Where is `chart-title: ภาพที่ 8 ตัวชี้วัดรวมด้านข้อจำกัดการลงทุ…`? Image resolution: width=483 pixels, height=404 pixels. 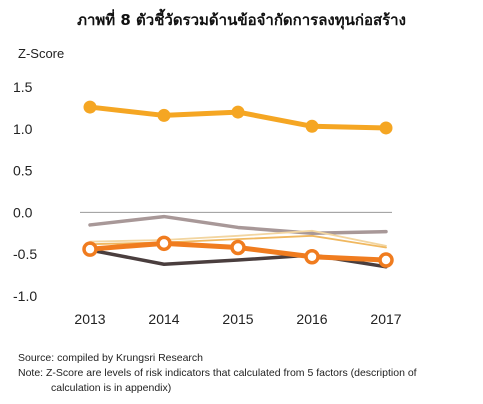
chart-title: ภาพที่ 8 ตัวชี้วัดรวมด้านข้อจำกัดการลงทุ… is located at coordinates (241, 20).